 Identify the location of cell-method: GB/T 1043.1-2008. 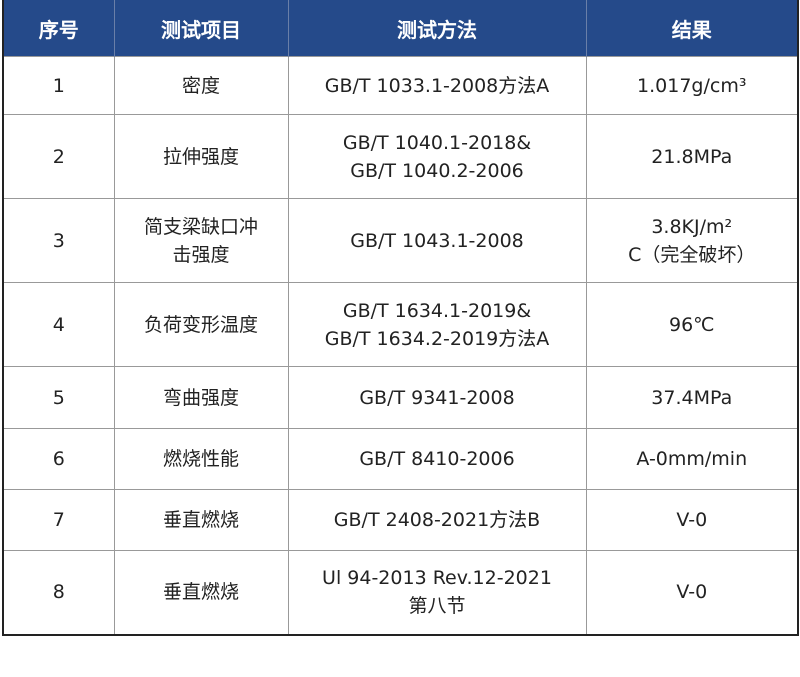
(437, 240).